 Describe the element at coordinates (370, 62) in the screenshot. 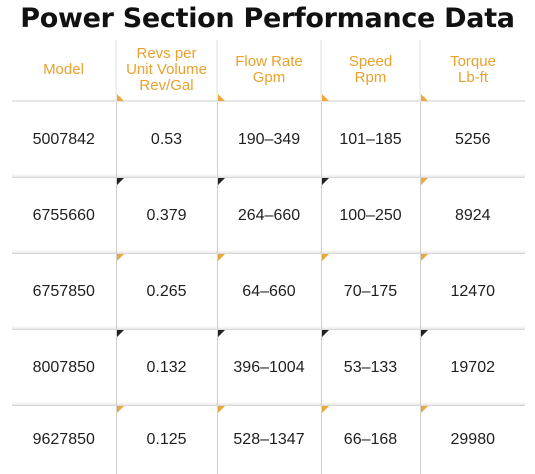

I see `header-speed-line-1: Speed` at that location.